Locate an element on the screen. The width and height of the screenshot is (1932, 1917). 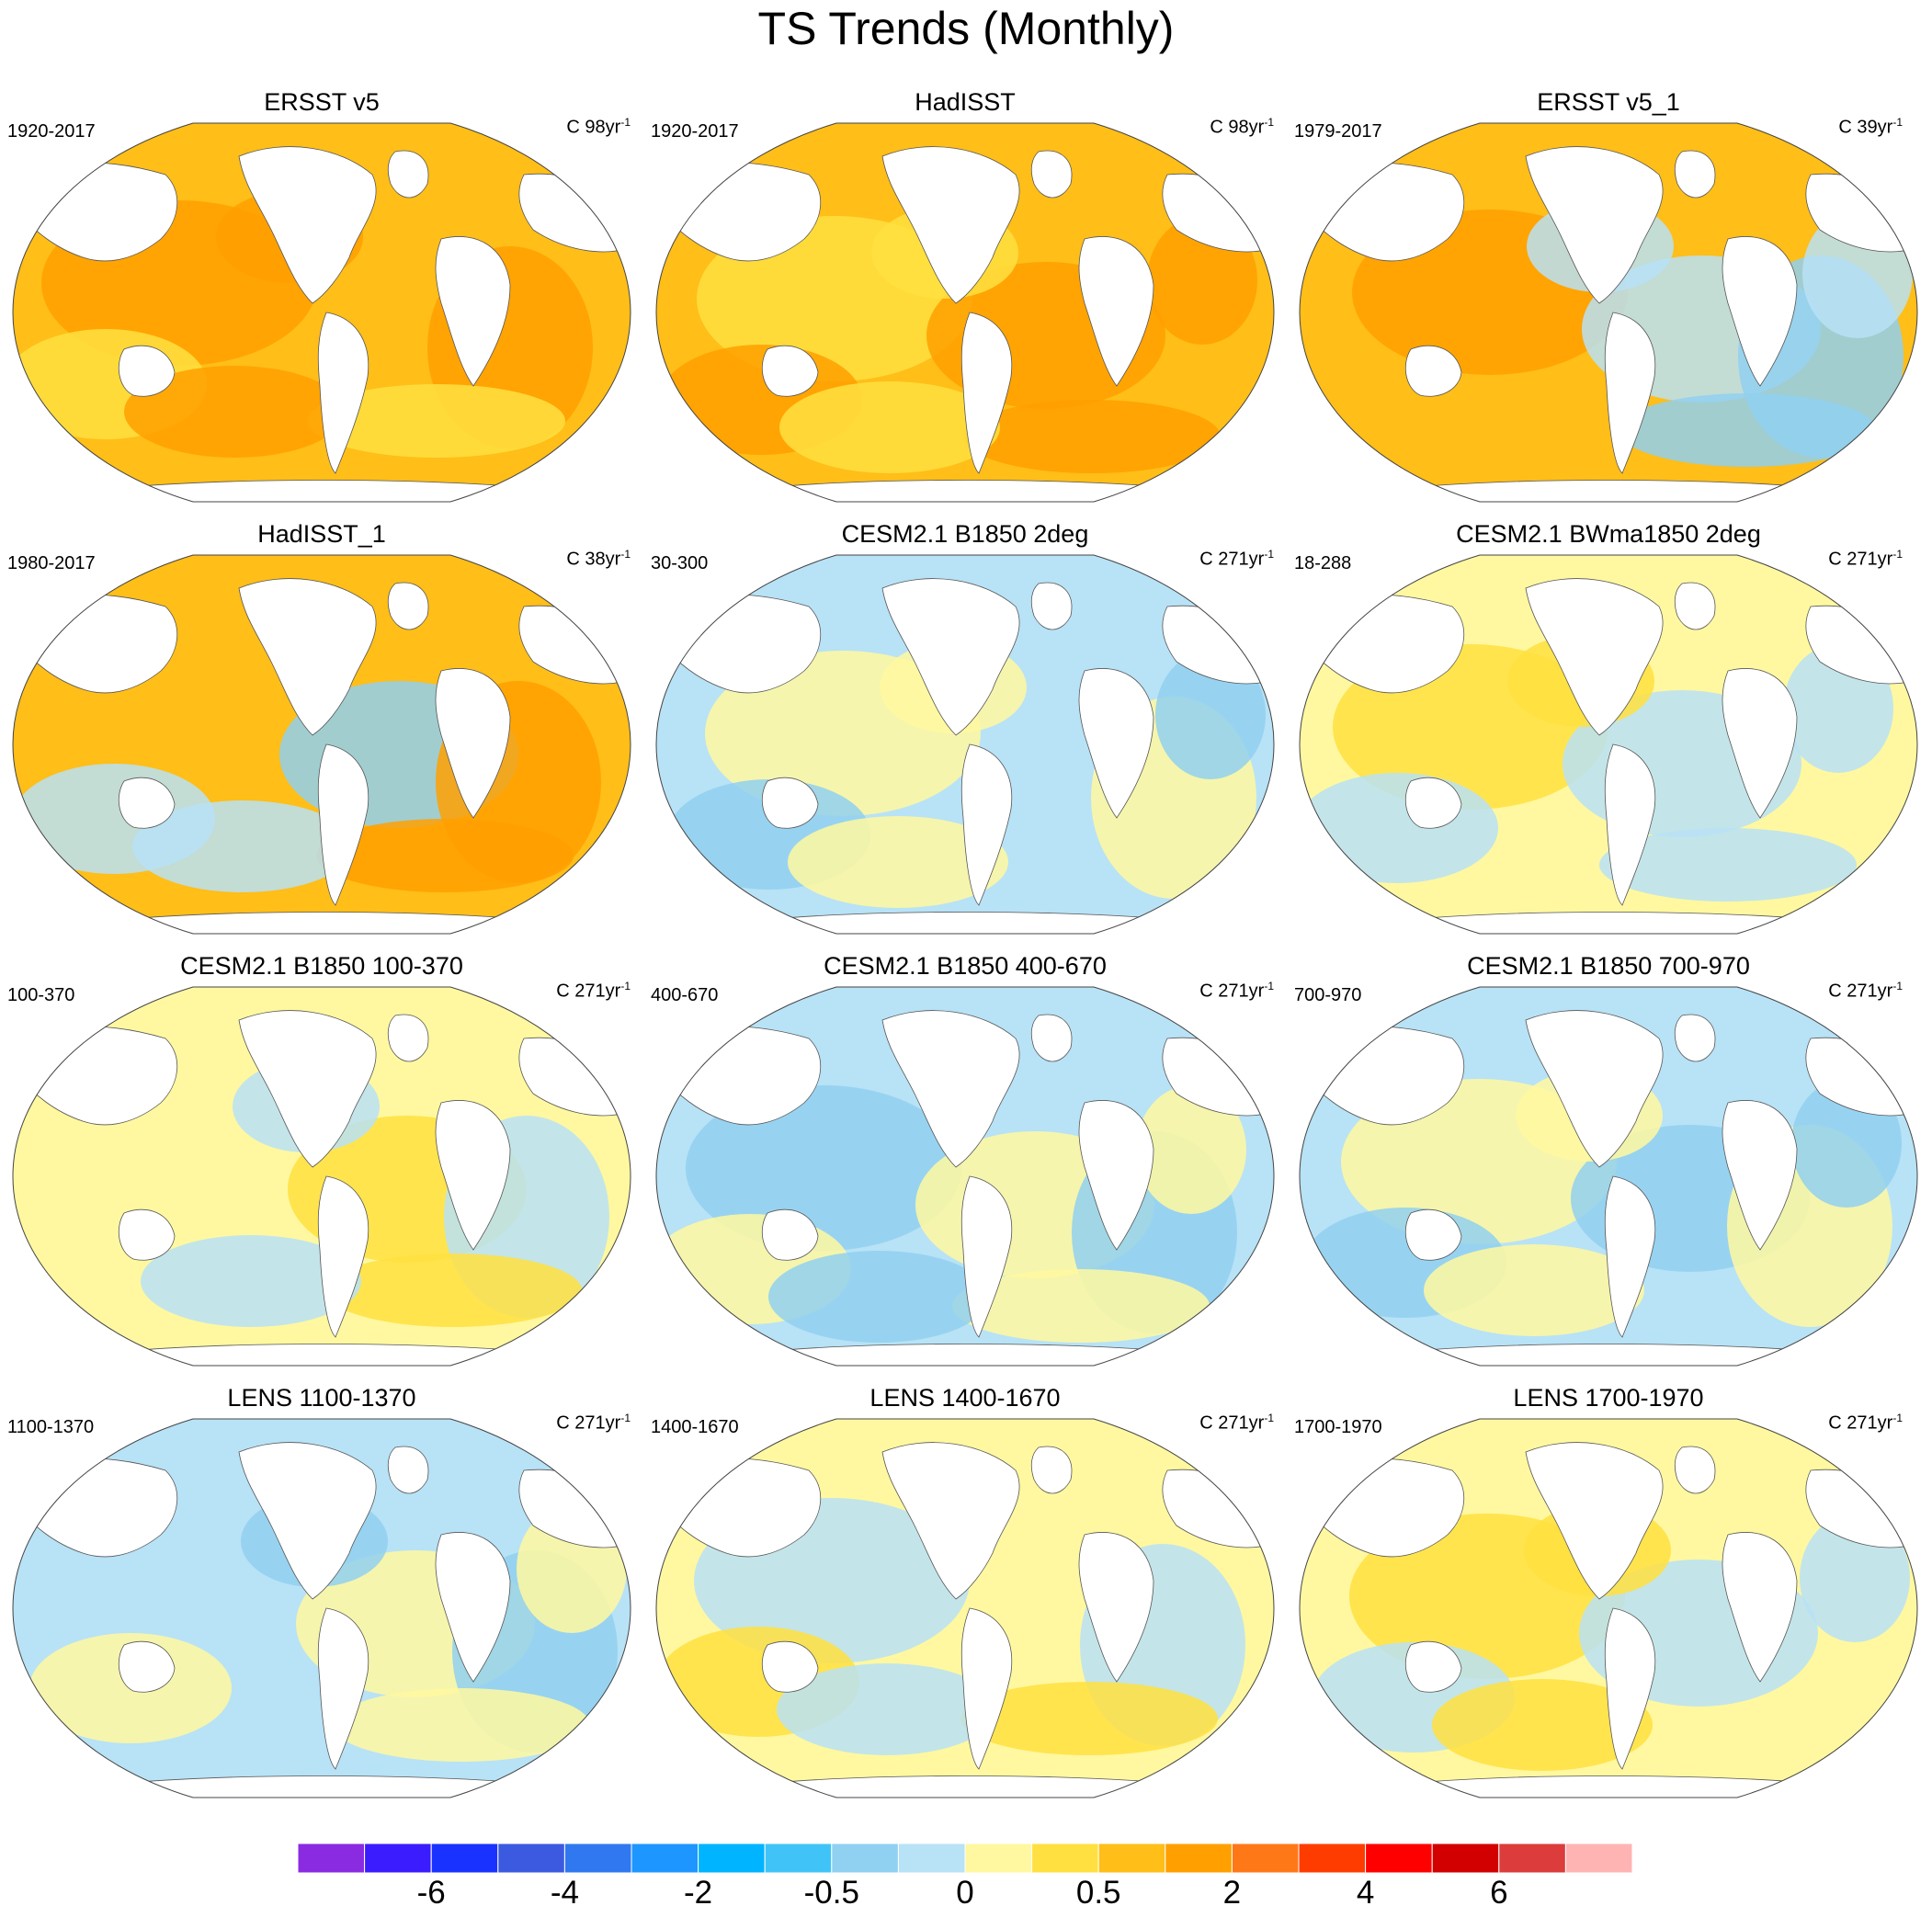
map-panel: CESM2.1 B1850 100-370 100-370 C 271yr-1 is located at coordinates (321, 1116).